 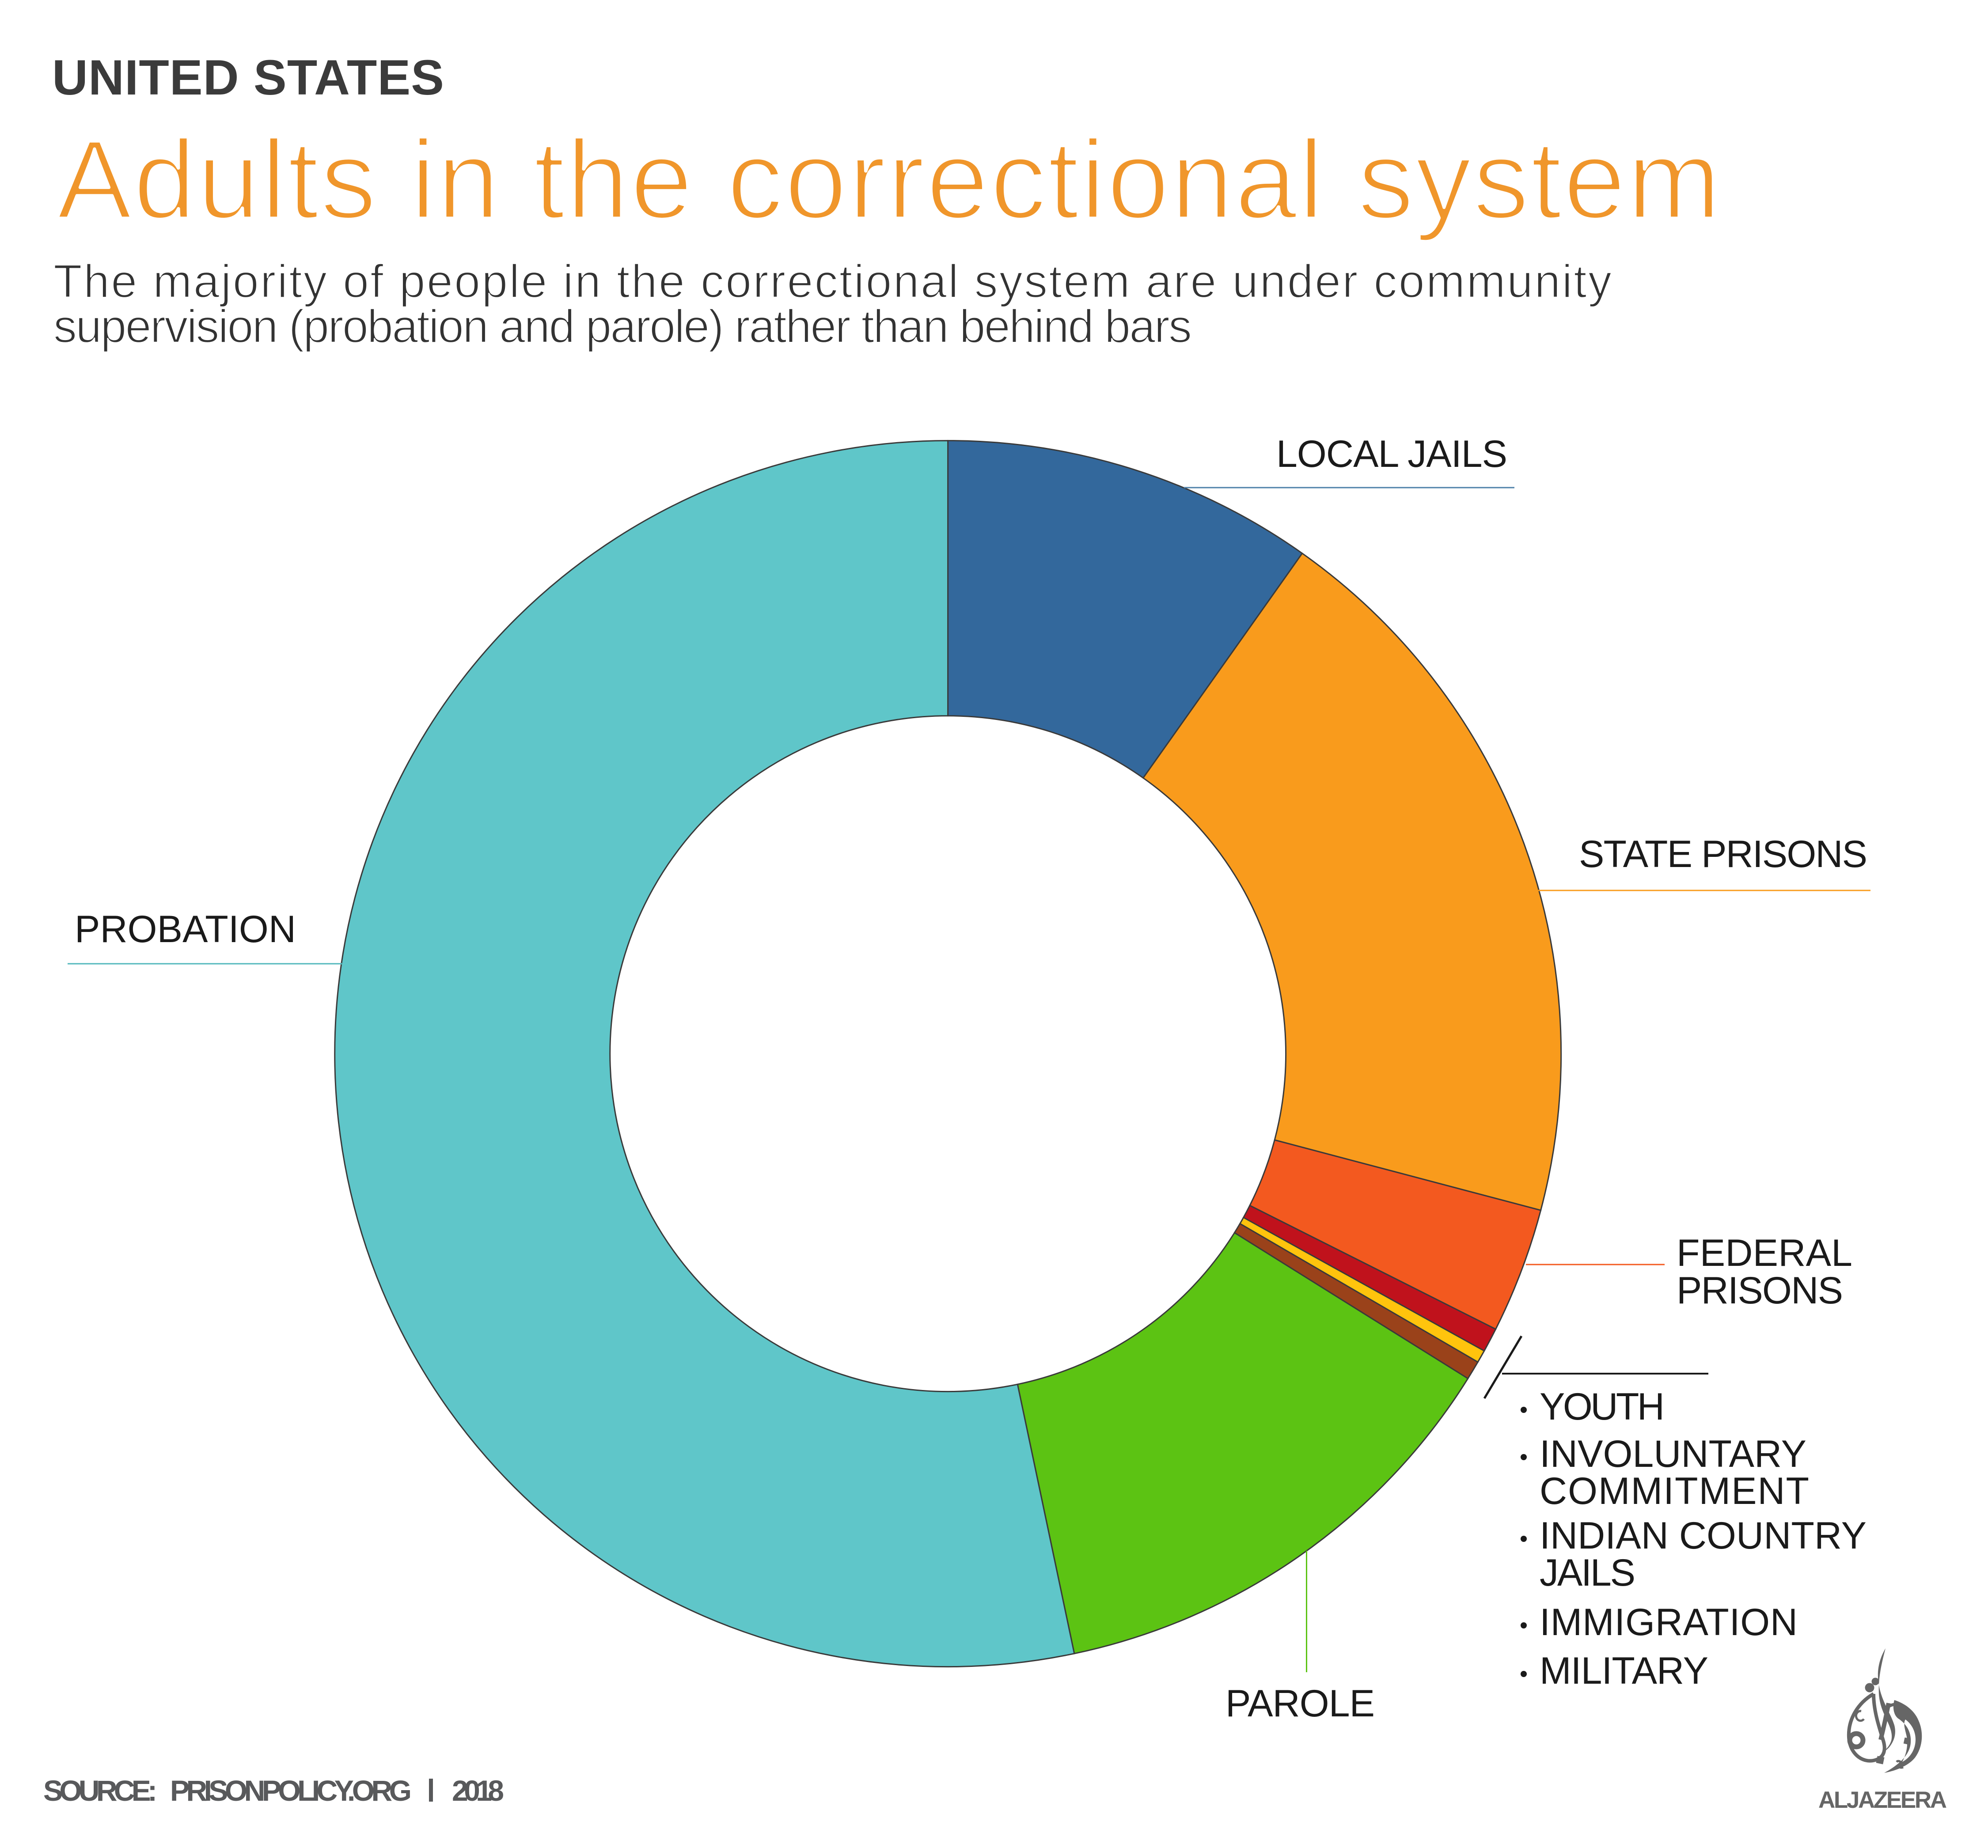 What do you see at coordinates (1587, 1573) in the screenshot?
I see `svg-text: JAILS` at bounding box center [1587, 1573].